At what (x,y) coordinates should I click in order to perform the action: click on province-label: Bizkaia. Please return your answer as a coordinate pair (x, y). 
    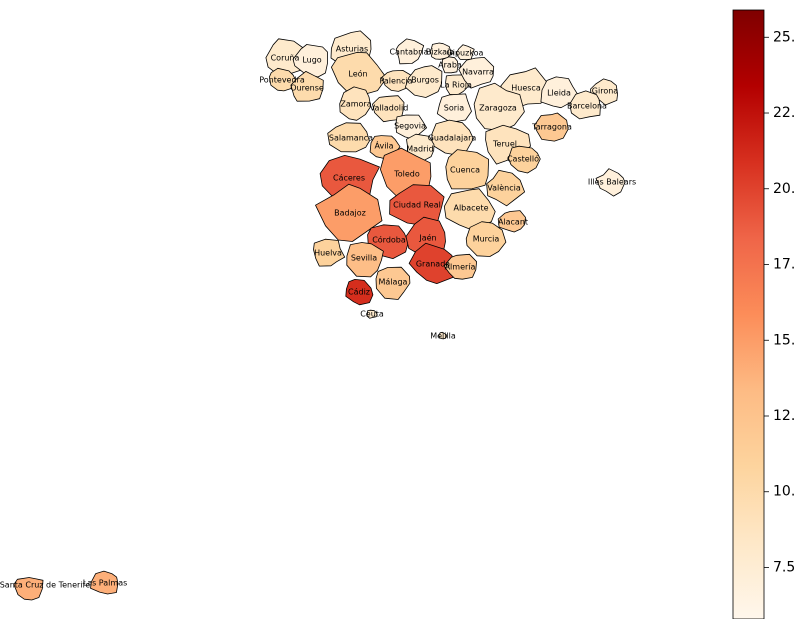
    Looking at the image, I should click on (440, 52).